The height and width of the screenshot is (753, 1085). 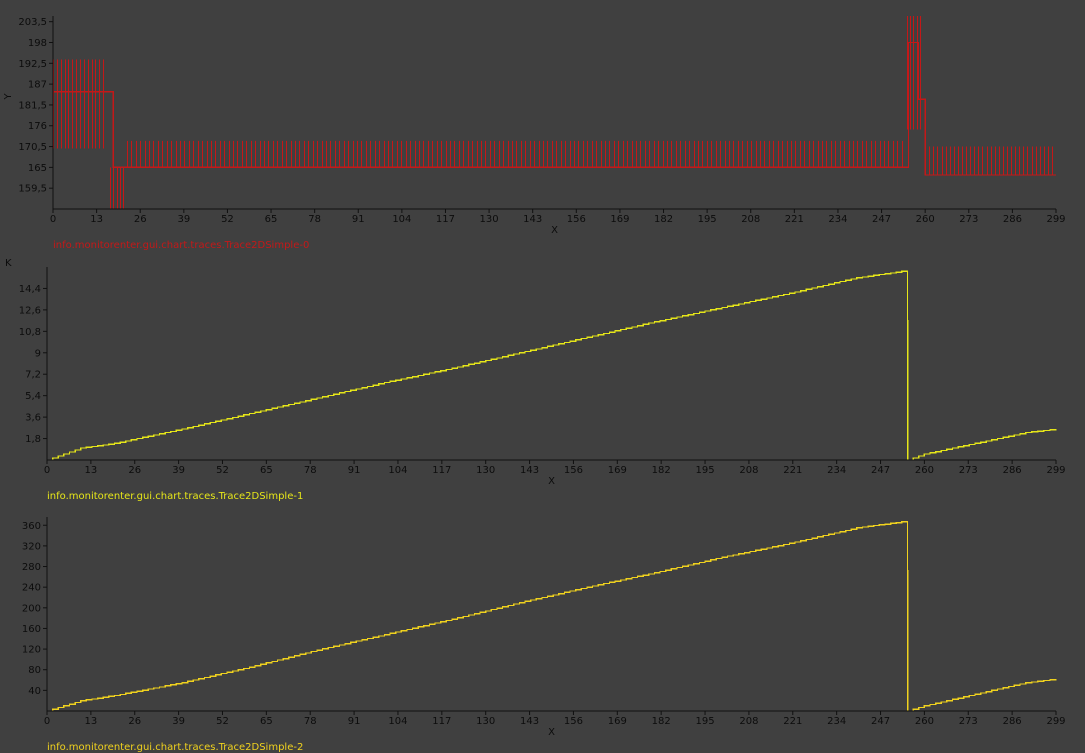 What do you see at coordinates (32, 22) in the screenshot?
I see `y-tick-label: 203,5` at bounding box center [32, 22].